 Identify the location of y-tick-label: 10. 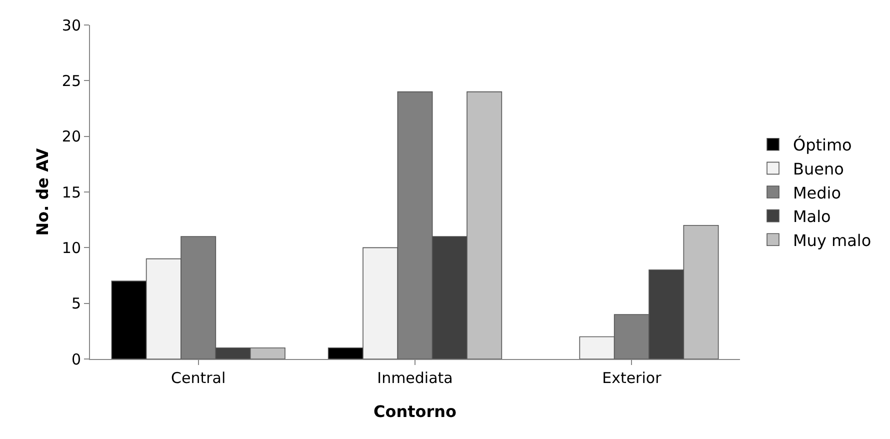
(71, 247).